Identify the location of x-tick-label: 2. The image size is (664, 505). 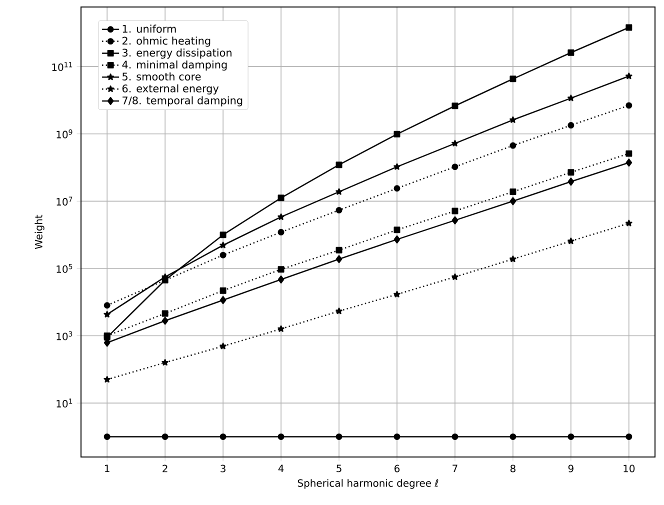
(165, 468).